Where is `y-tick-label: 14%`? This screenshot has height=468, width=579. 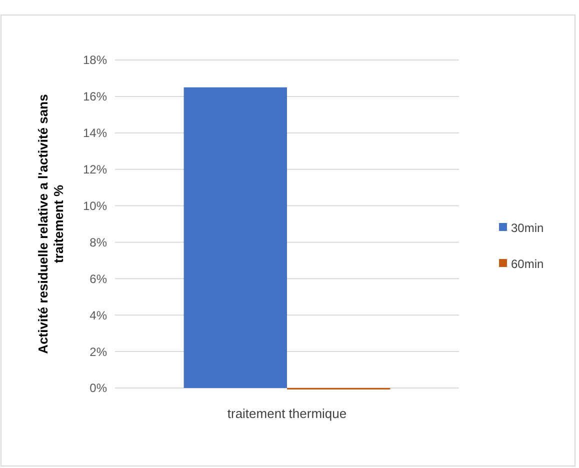 y-tick-label: 14% is located at coordinates (95, 133).